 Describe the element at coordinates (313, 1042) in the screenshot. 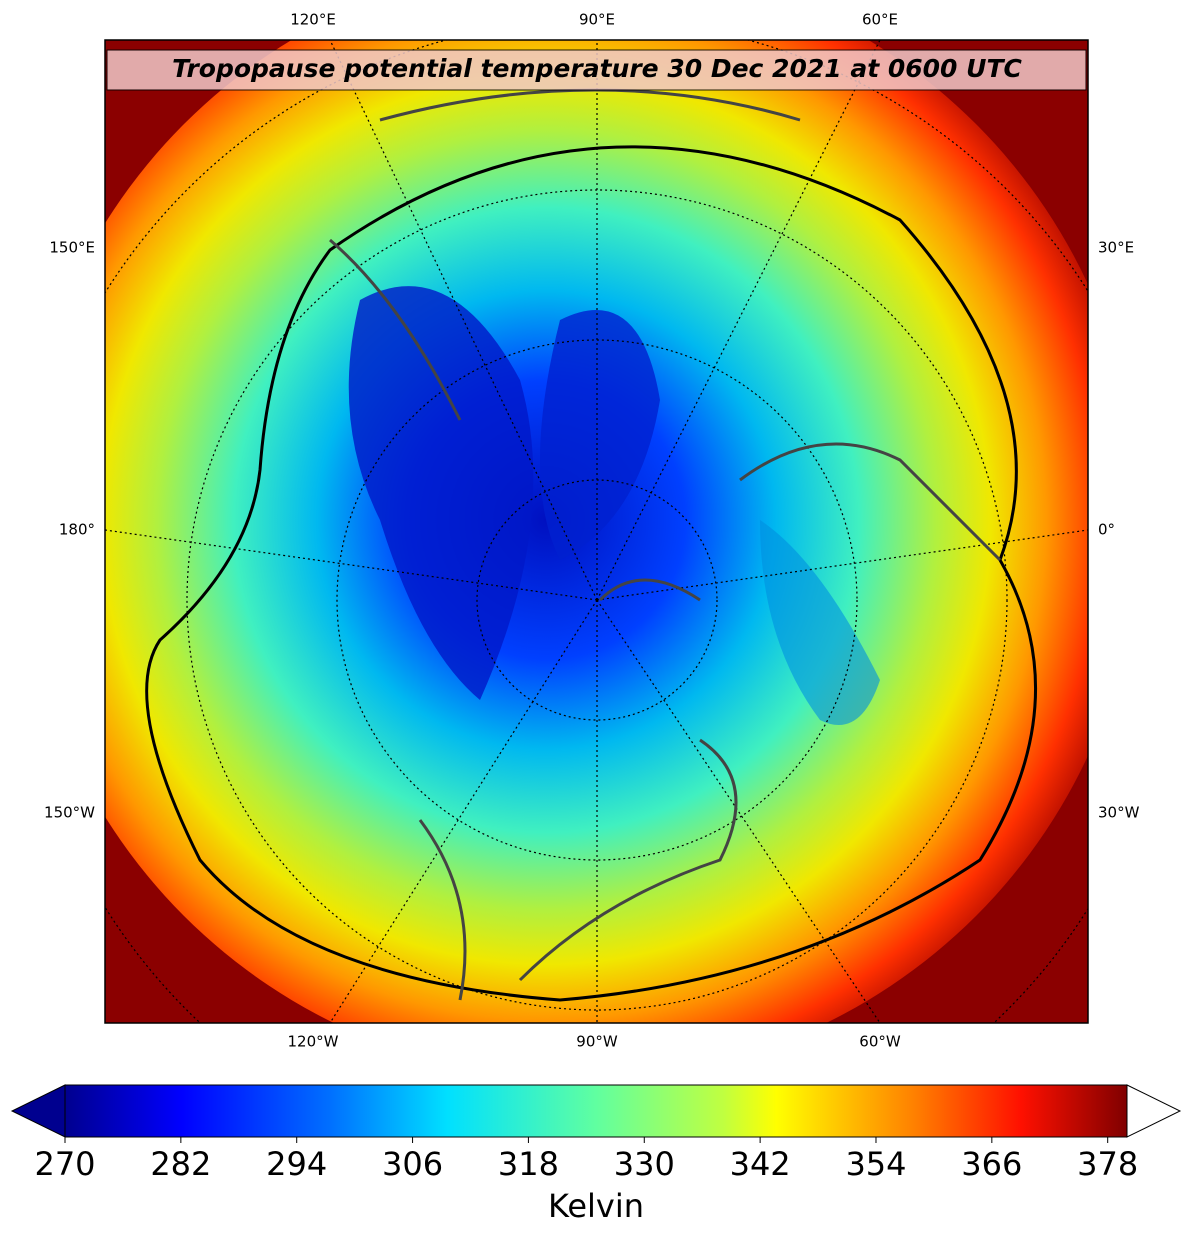

I see `lon-label: 120°W` at that location.